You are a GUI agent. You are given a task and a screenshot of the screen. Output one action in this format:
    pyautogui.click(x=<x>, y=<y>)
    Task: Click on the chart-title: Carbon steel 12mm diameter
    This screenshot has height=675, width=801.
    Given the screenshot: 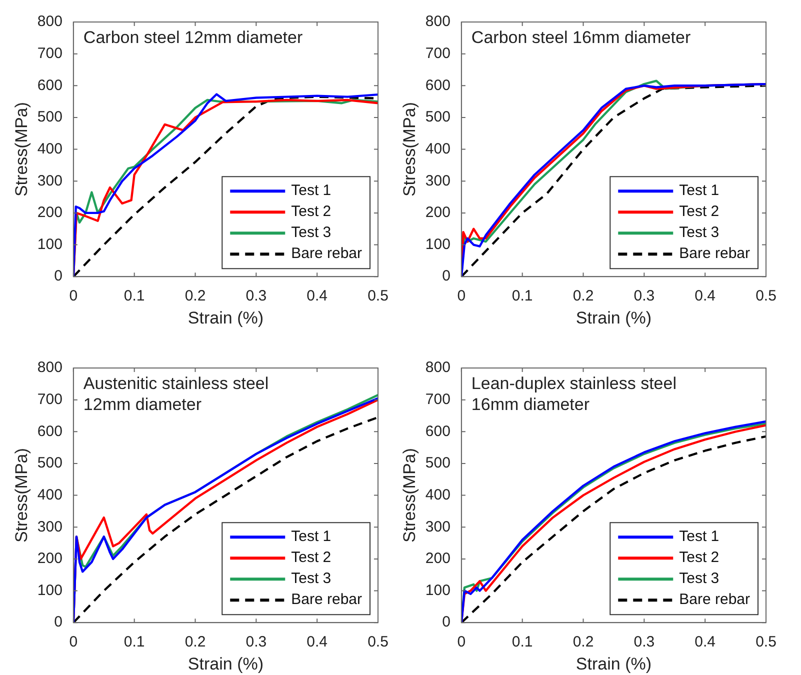 What is the action you would take?
    pyautogui.click(x=193, y=38)
    